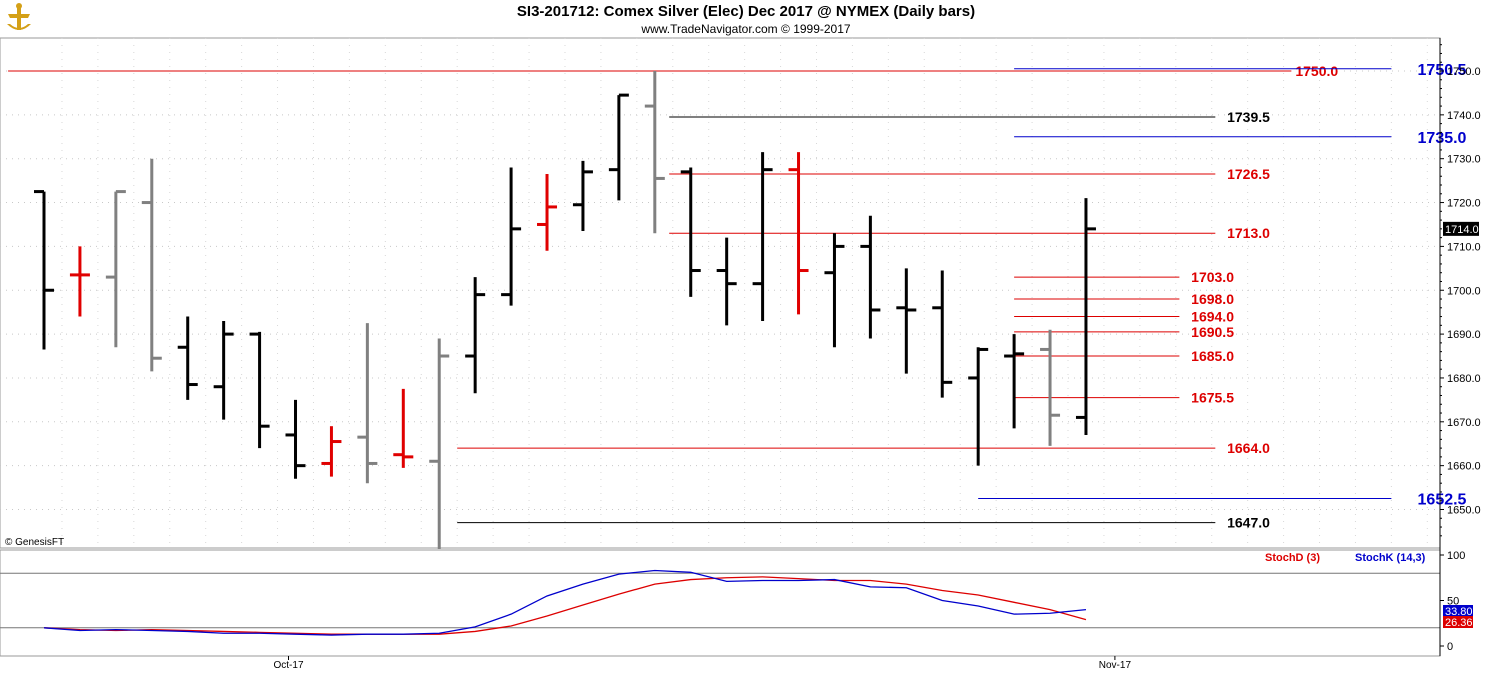  Describe the element at coordinates (746, 29) in the screenshot. I see `chart-subtitle: www.TradeNavigator.com © 1999-2017` at that location.